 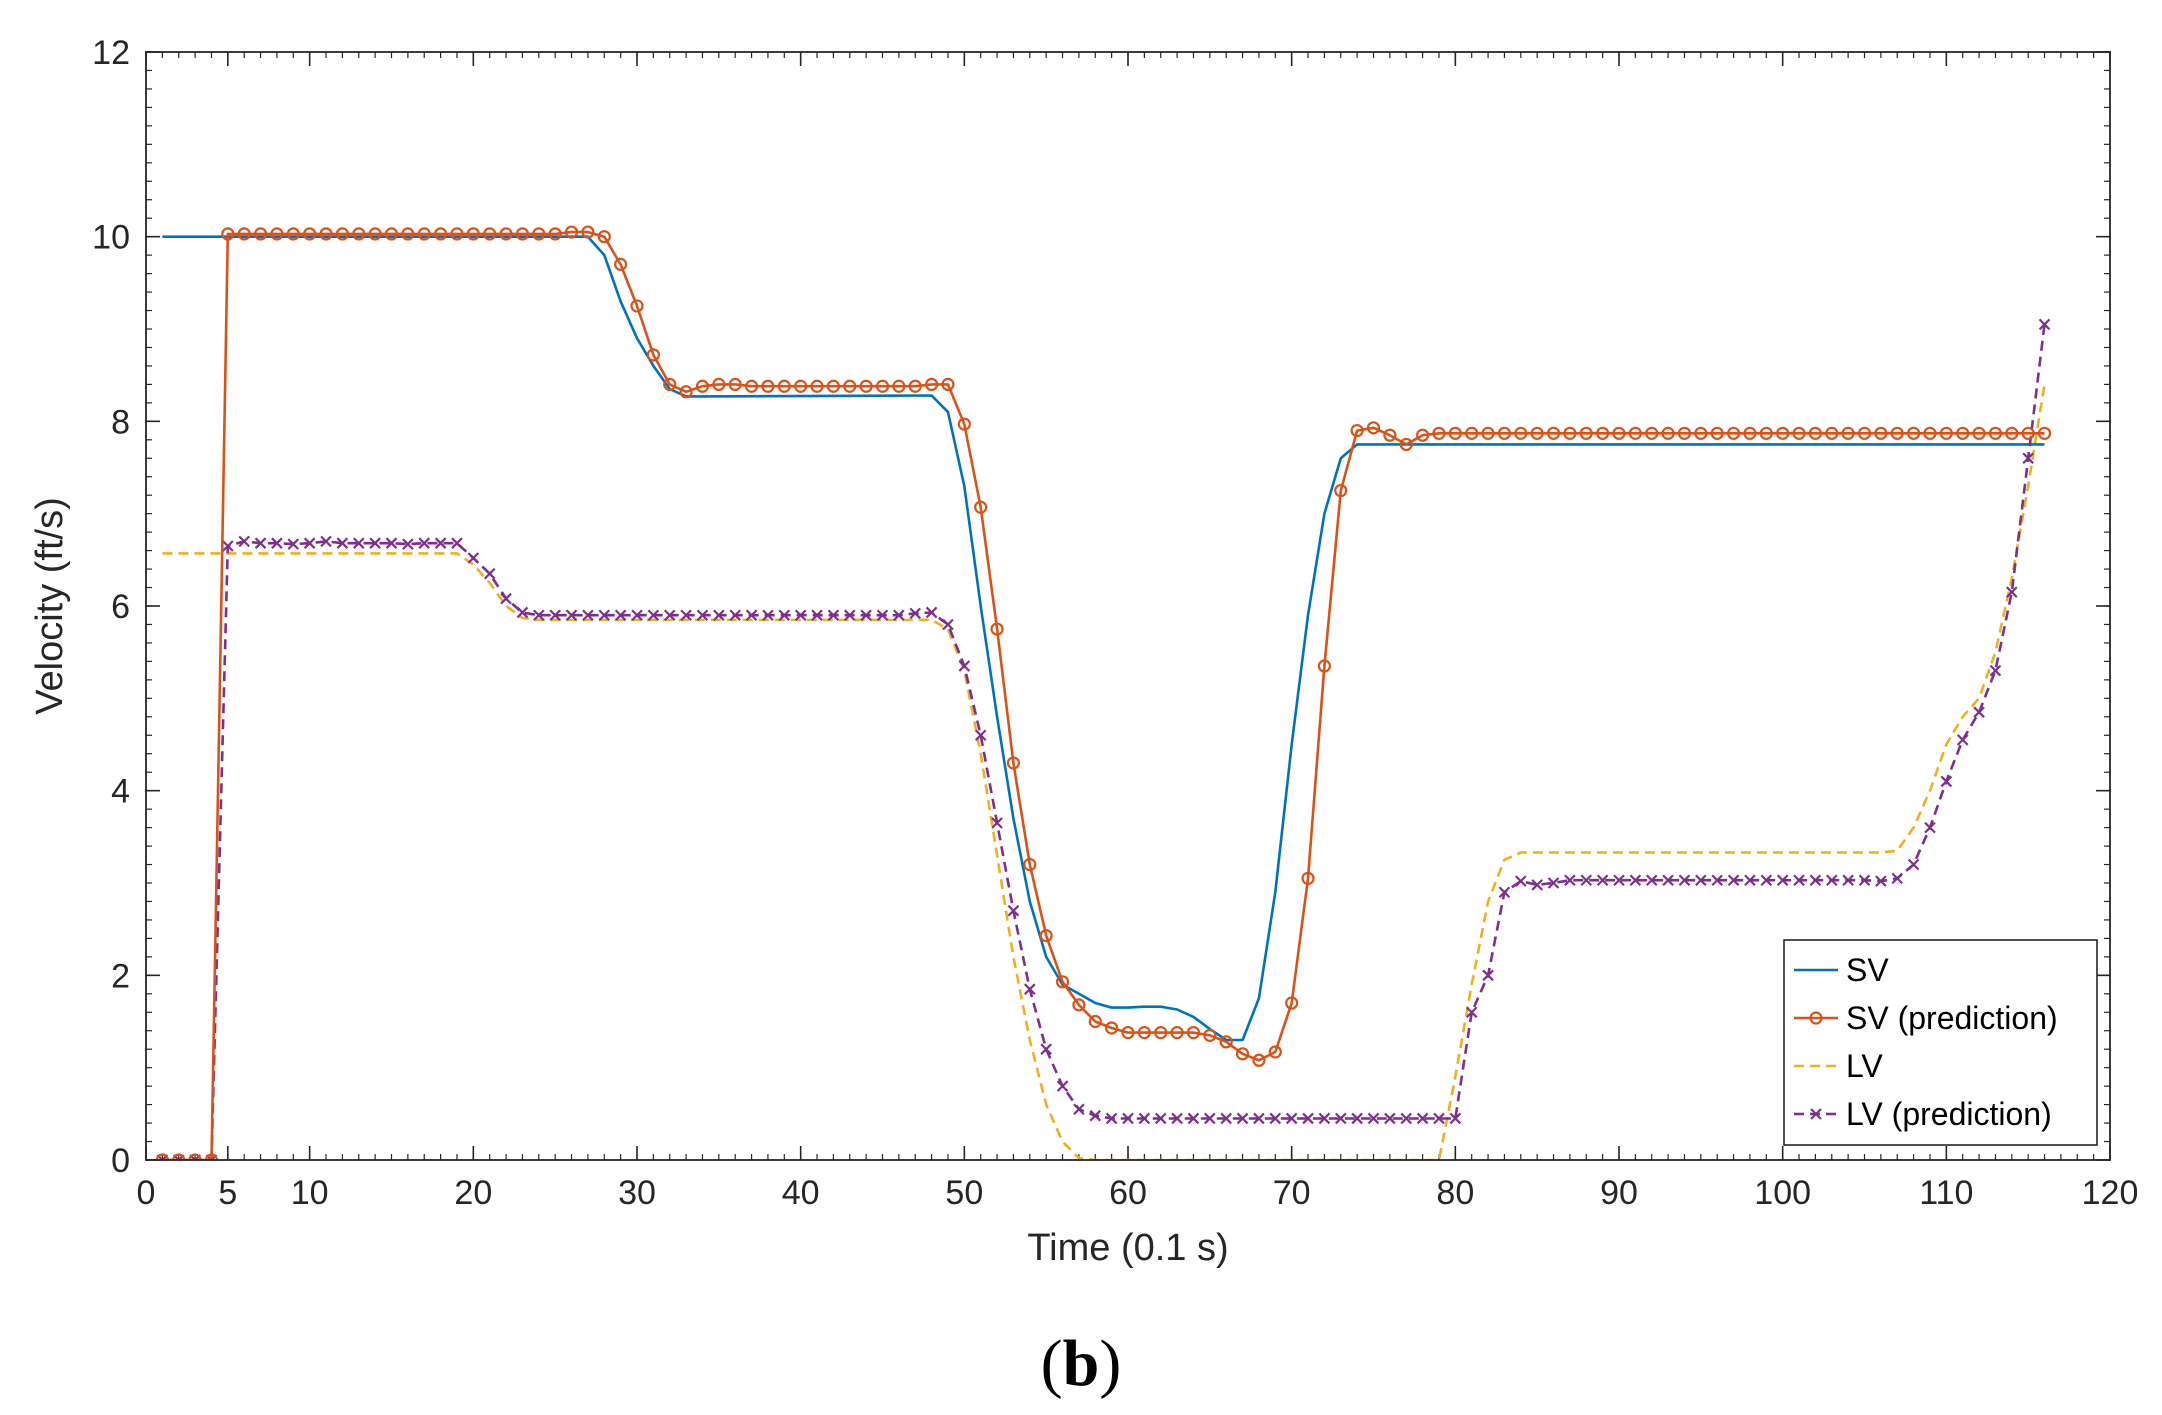 I want to click on y-axis-label: Velocity (ft/s), so click(x=50, y=606).